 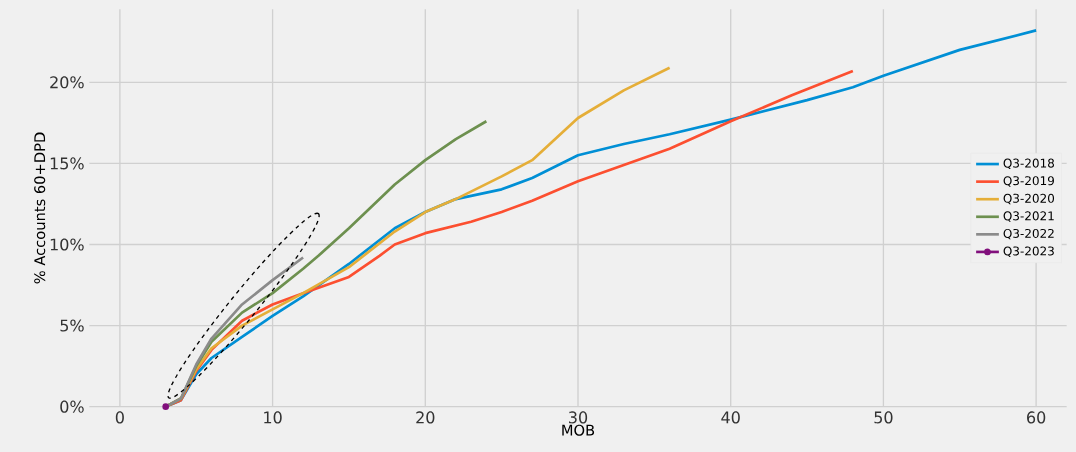 I want to click on legend-label: Q3-2021, so click(x=1028, y=216).